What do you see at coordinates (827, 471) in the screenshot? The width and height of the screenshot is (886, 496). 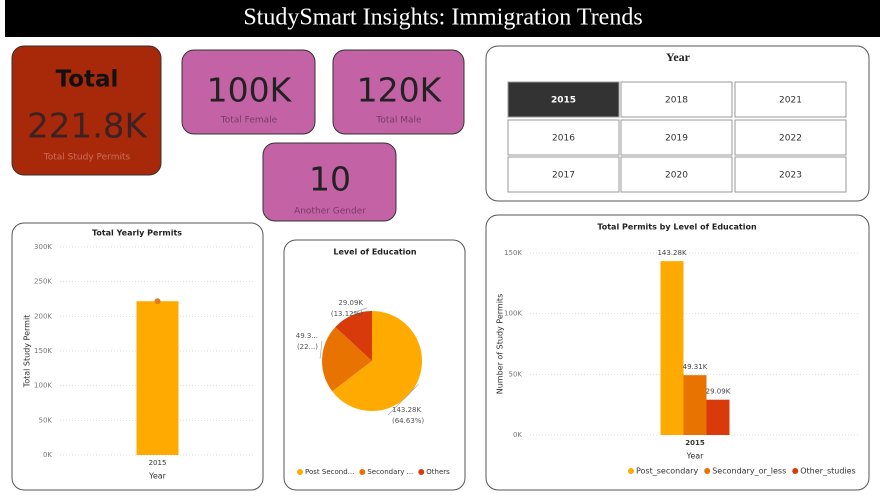 I see `legend-label: Other_studies` at bounding box center [827, 471].